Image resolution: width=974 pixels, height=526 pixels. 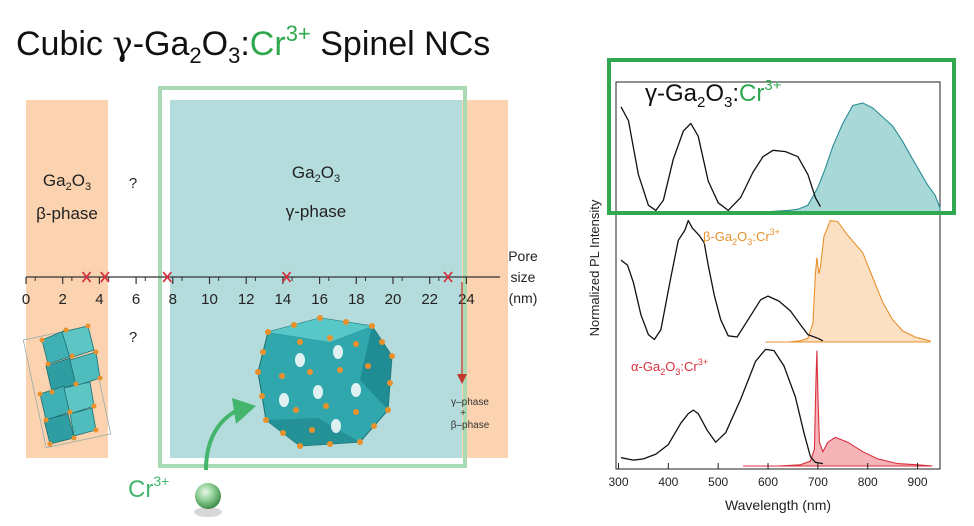 I want to click on dopant-arrow, so click(x=221, y=439).